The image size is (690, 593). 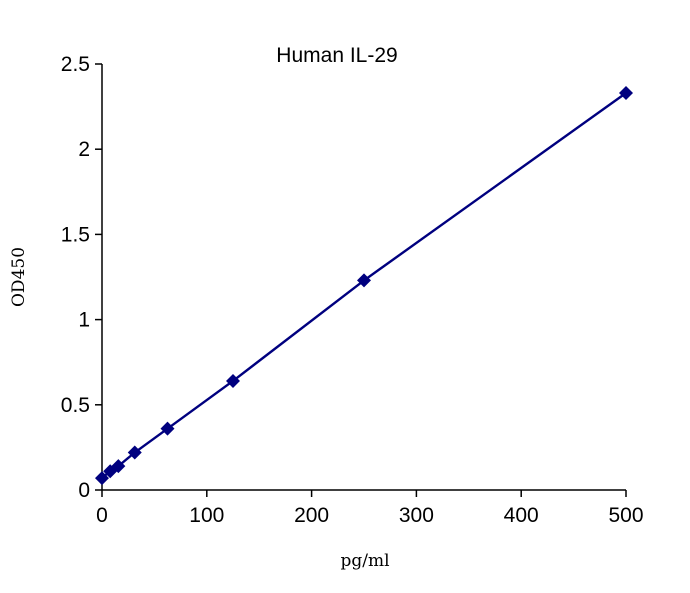 What do you see at coordinates (364, 561) in the screenshot?
I see `x-axis-label: pg/ml` at bounding box center [364, 561].